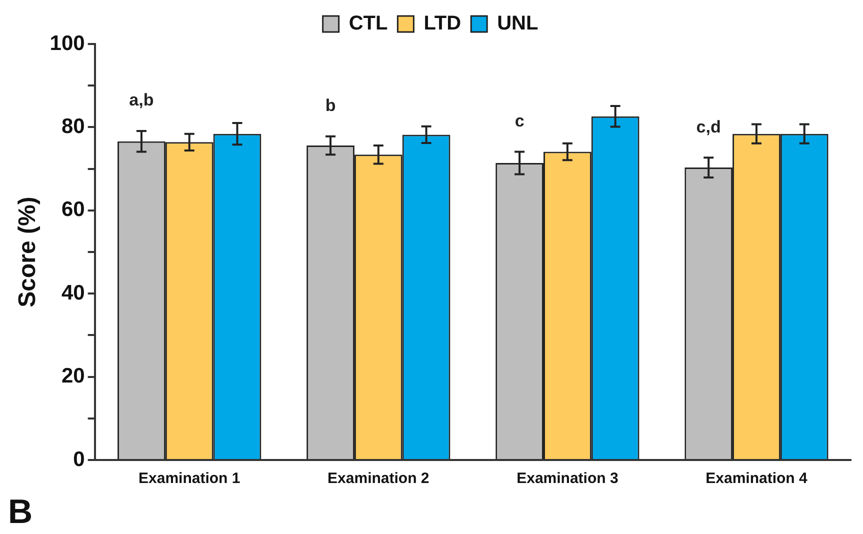  Describe the element at coordinates (443, 23) in the screenshot. I see `legend-label: LTD` at that location.